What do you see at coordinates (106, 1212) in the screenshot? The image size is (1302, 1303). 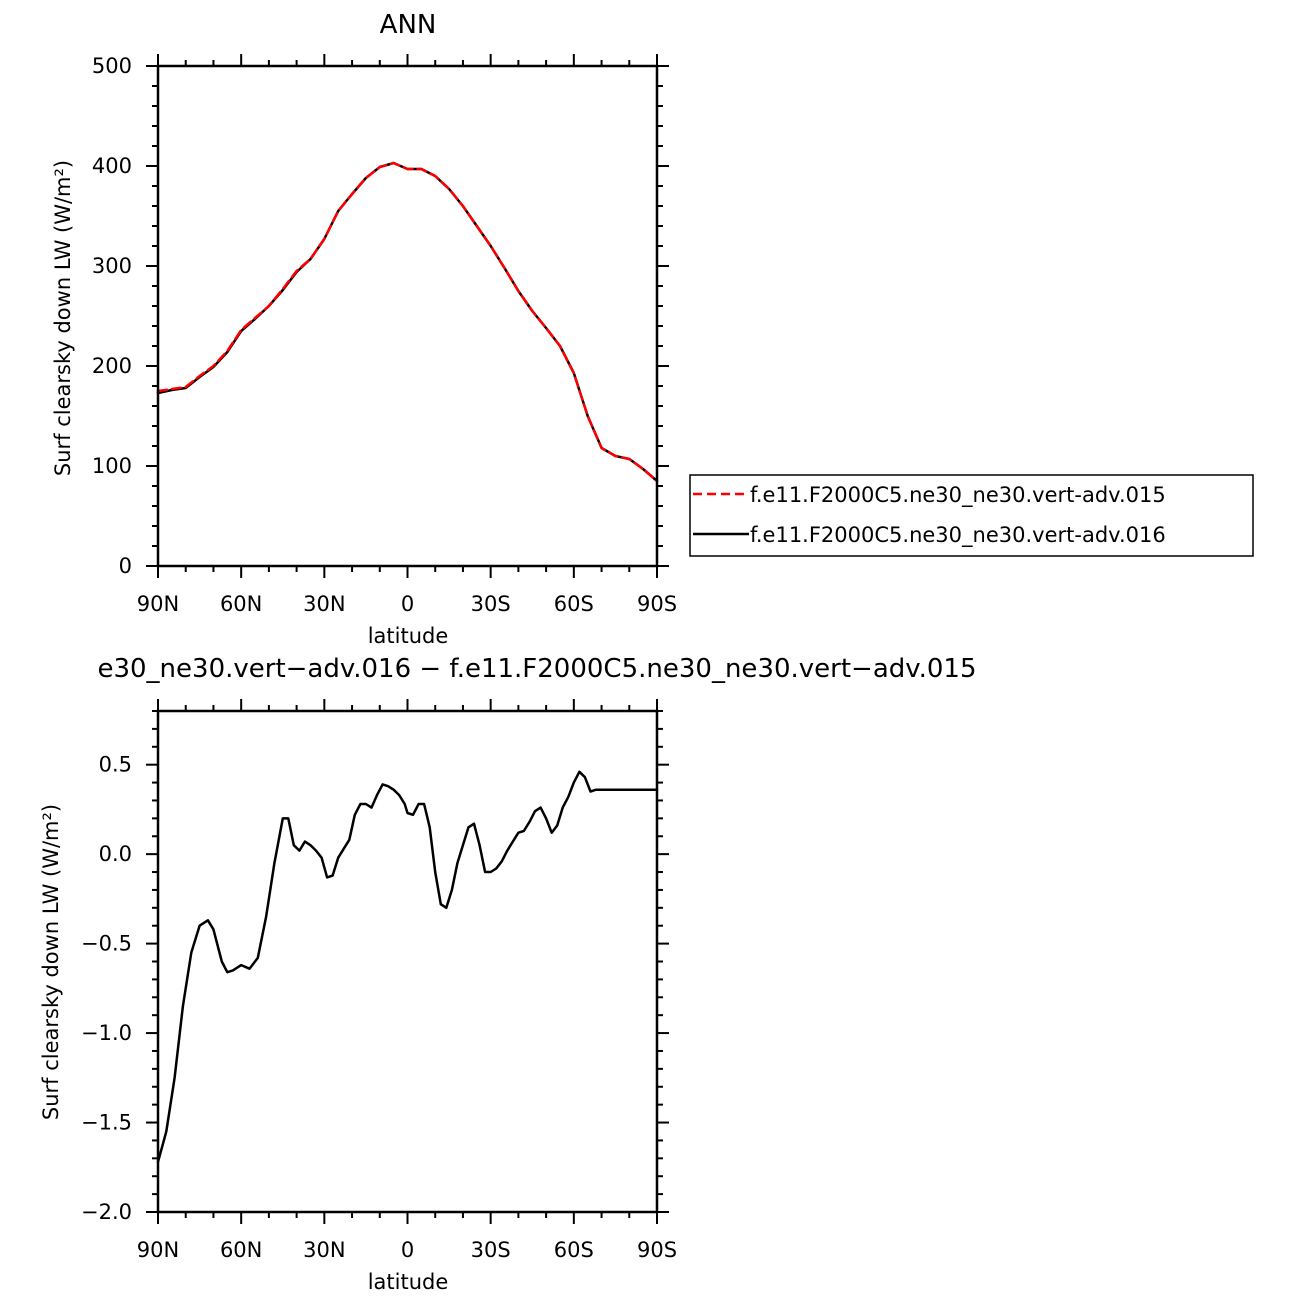 I see `y-tick-label: −2.0` at bounding box center [106, 1212].